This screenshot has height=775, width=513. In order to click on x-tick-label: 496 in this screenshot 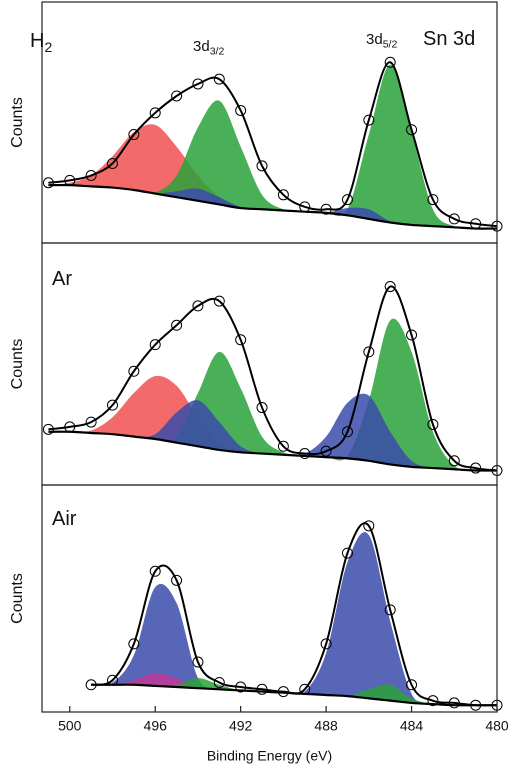, I will do `click(156, 726)`.